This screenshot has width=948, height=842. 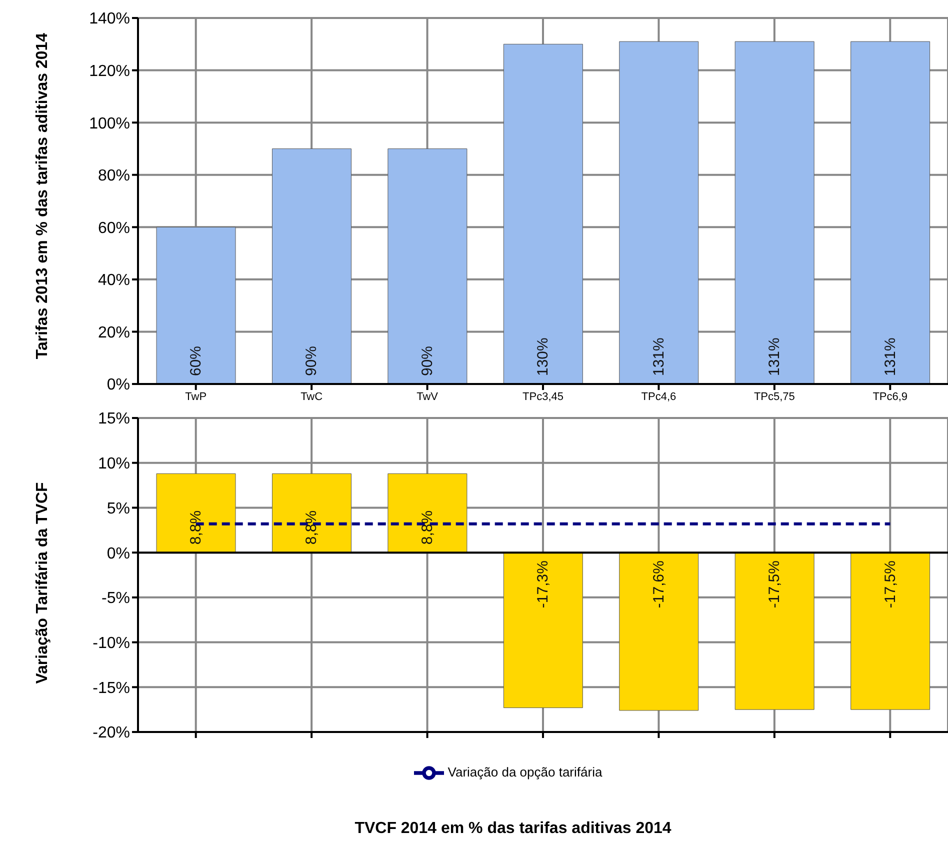 I want to click on y-tick-label: 80%, so click(x=114, y=176).